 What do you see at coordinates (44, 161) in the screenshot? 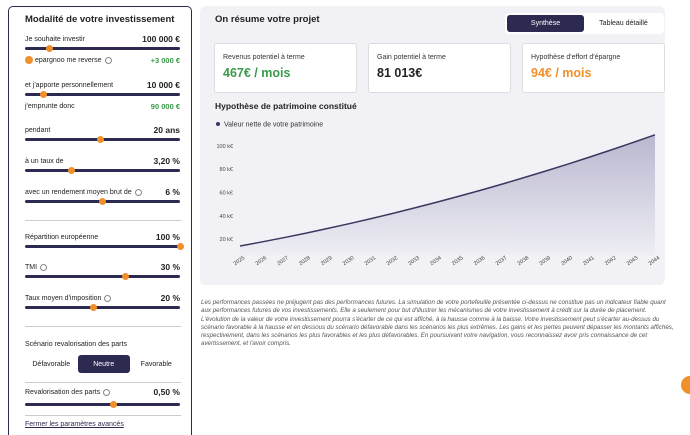
I see `field-label: à un taux de` at bounding box center [44, 161].